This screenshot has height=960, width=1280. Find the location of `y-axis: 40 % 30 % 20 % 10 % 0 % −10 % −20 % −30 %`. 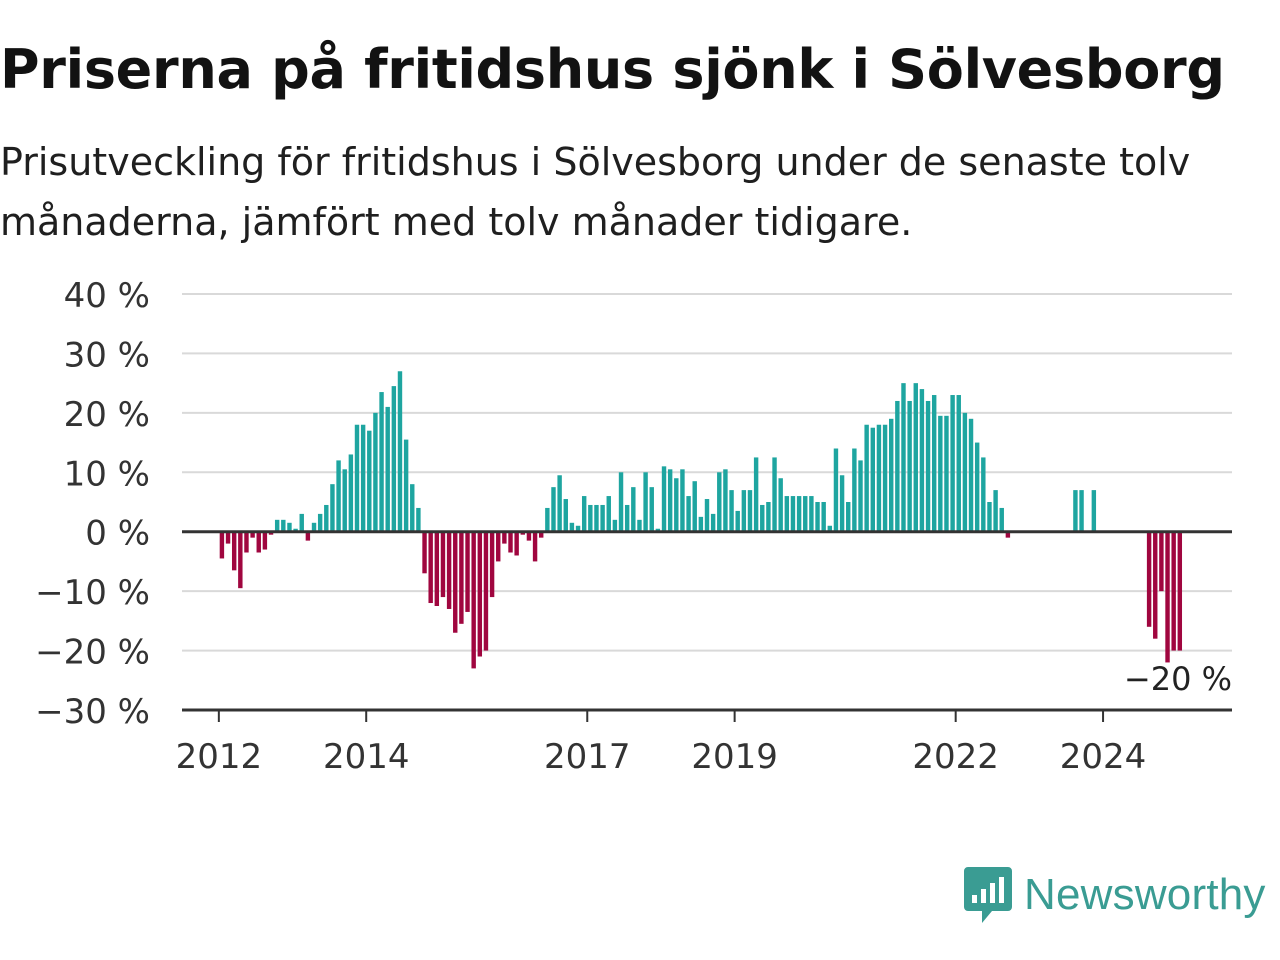

y-axis: 40 % 30 % 20 % 10 % 0 % −10 % −20 % −30 % is located at coordinates (92, 504).